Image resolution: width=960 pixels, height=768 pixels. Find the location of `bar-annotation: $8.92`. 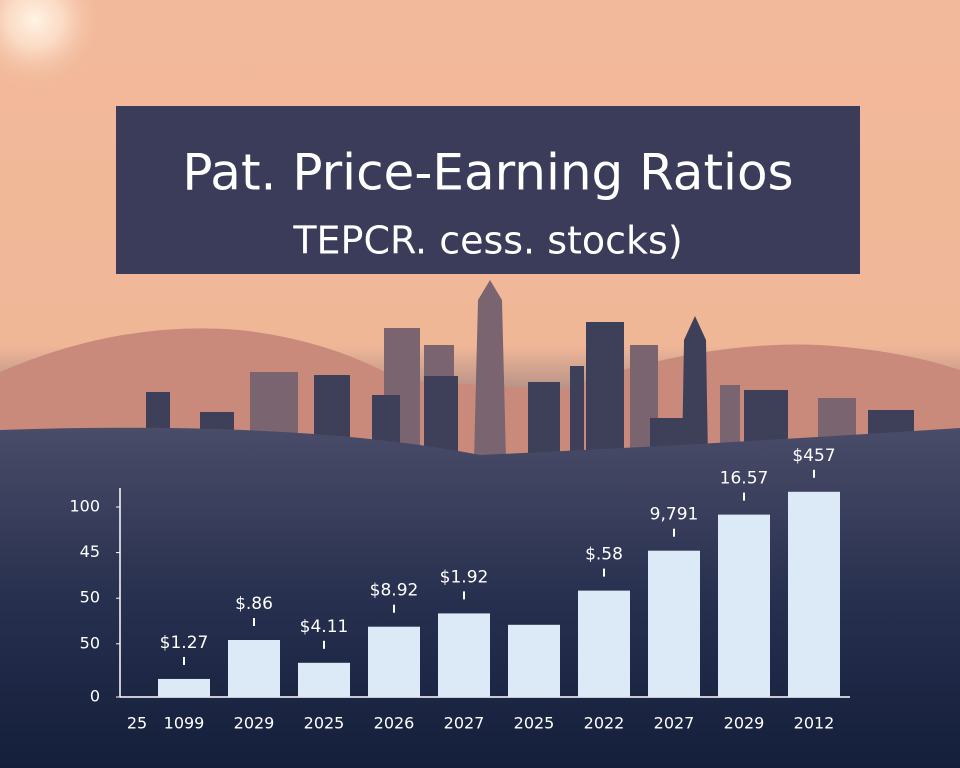

bar-annotation: $8.92 is located at coordinates (394, 591).